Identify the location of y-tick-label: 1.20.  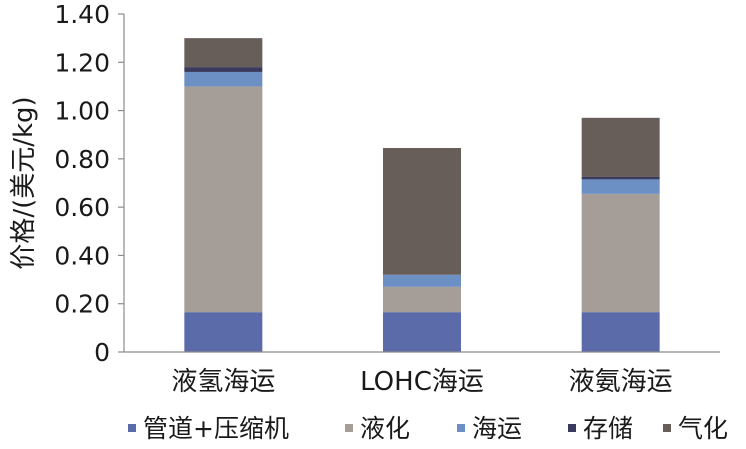
(82, 62).